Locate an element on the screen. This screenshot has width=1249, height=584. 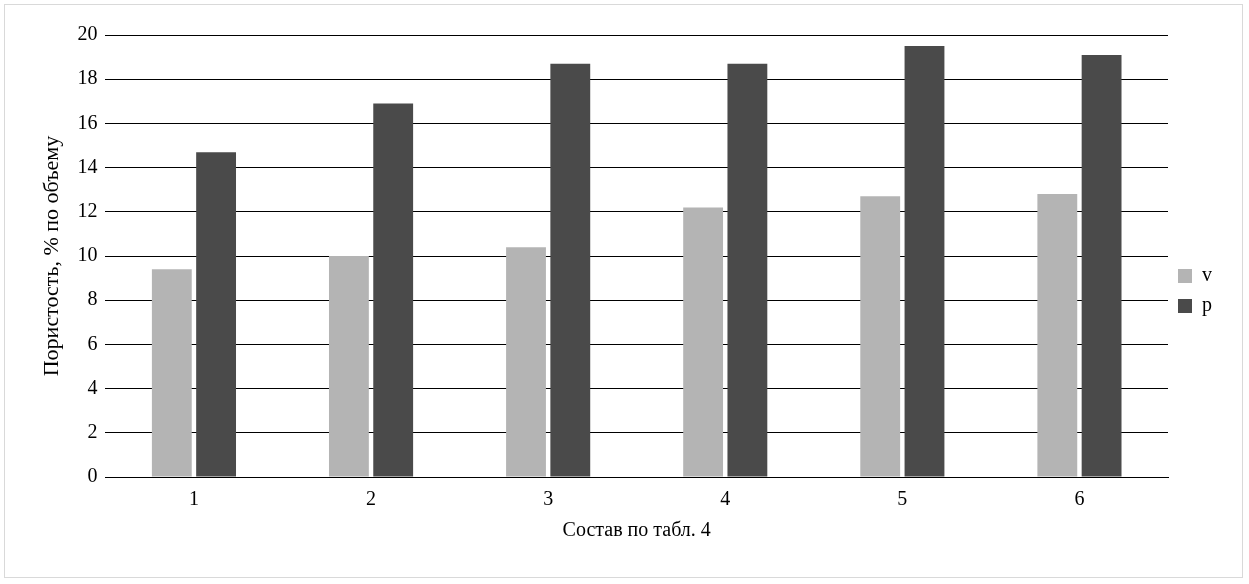
y-tick-label: 12 is located at coordinates (87, 210).